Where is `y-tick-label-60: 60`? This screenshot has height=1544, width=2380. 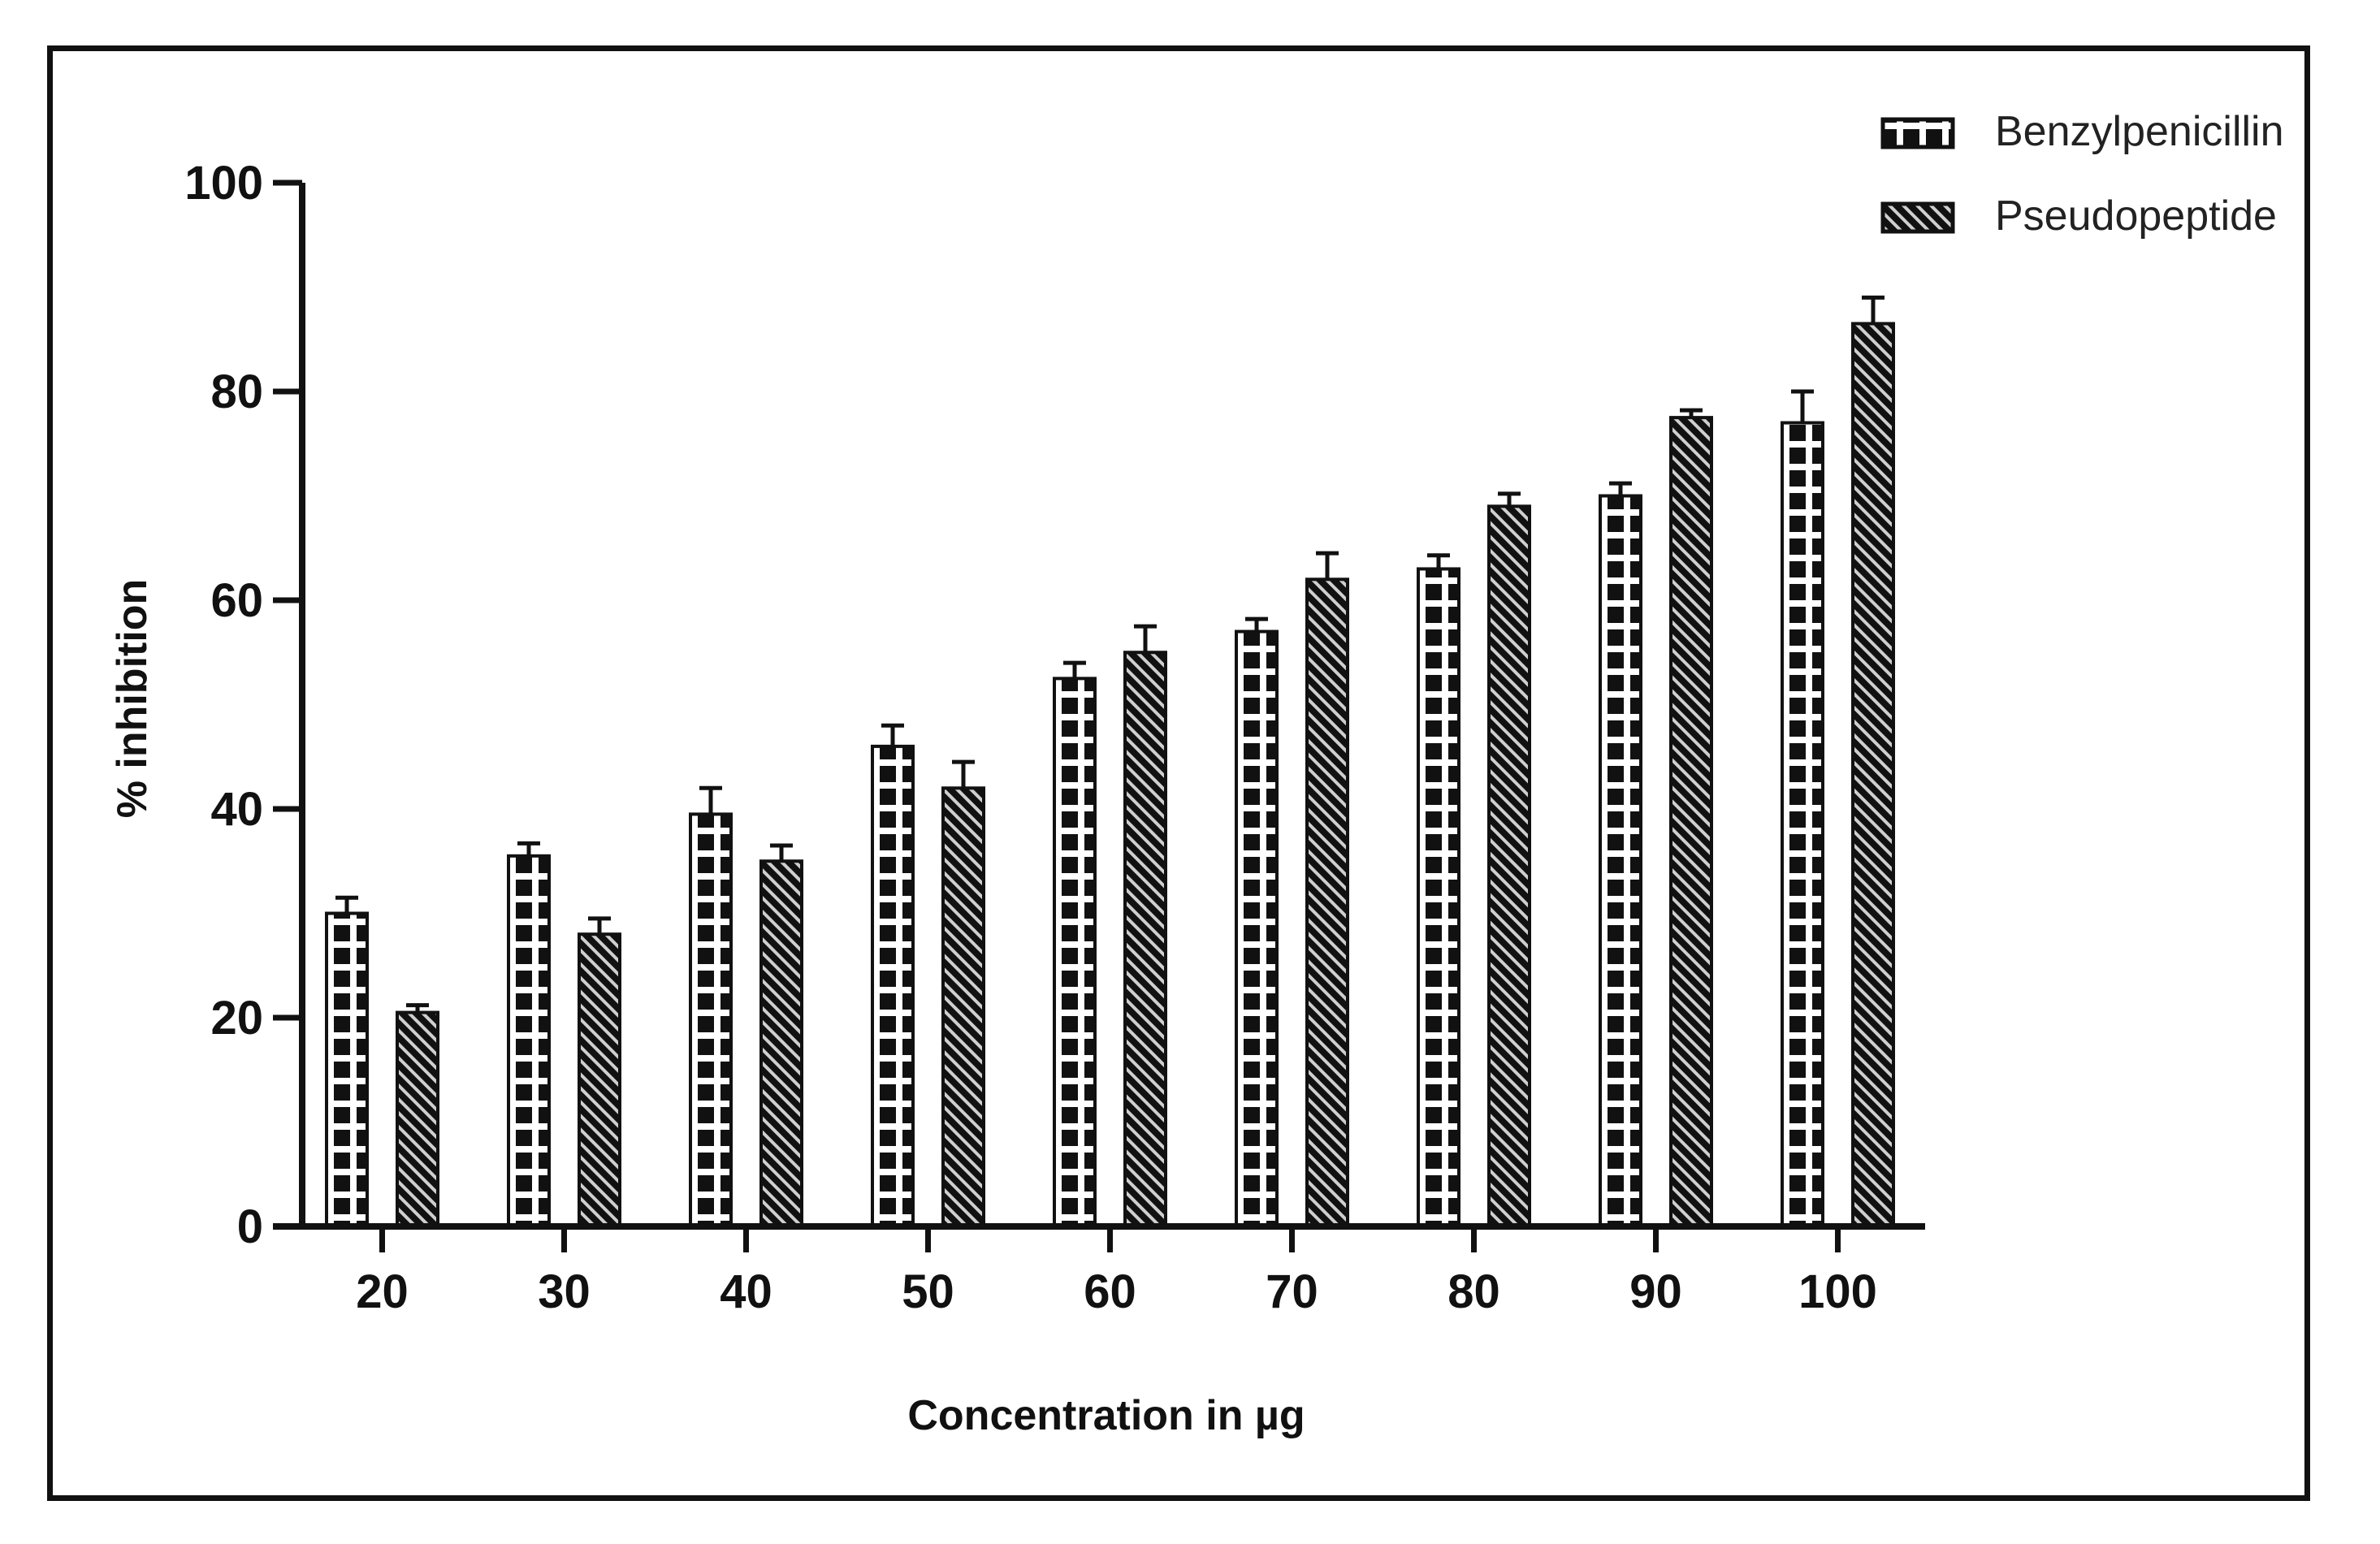
y-tick-label-60: 60 is located at coordinates (236, 600).